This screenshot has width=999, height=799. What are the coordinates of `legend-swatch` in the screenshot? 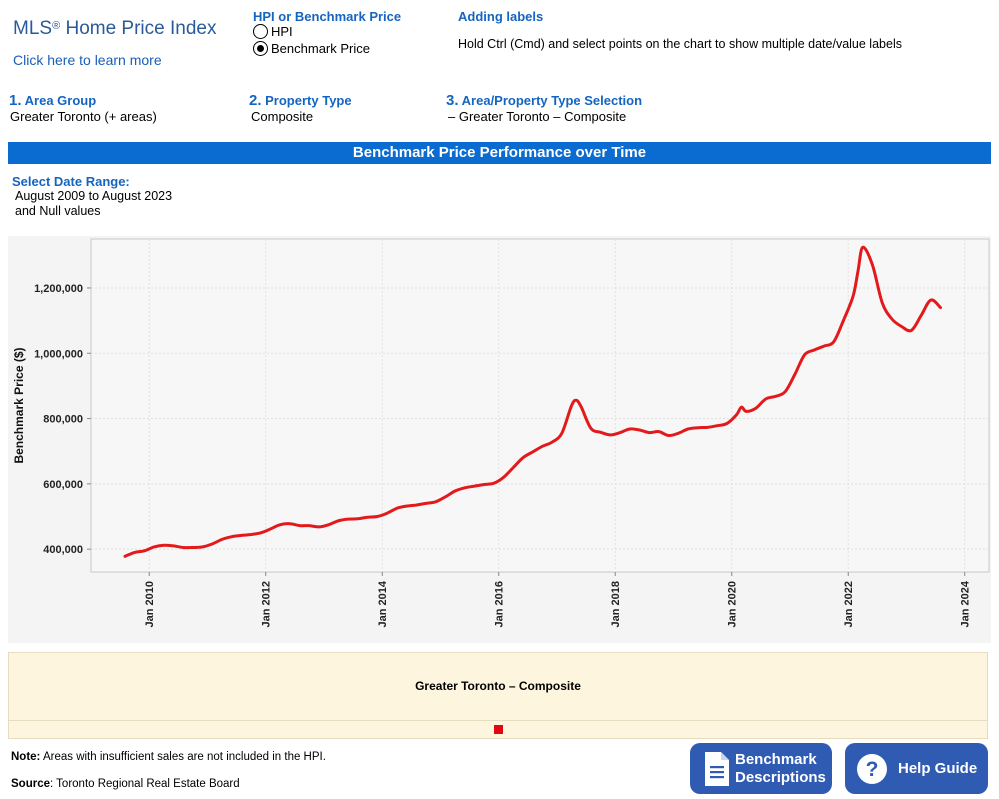 It's located at (498, 729).